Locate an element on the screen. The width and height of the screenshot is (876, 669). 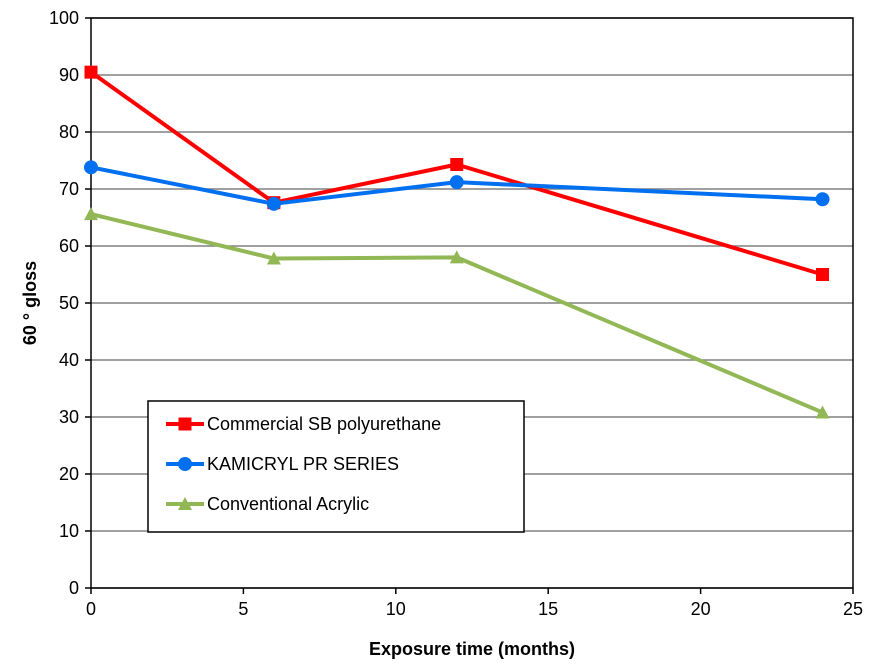
legend-label: Conventional Acrylic is located at coordinates (288, 504).